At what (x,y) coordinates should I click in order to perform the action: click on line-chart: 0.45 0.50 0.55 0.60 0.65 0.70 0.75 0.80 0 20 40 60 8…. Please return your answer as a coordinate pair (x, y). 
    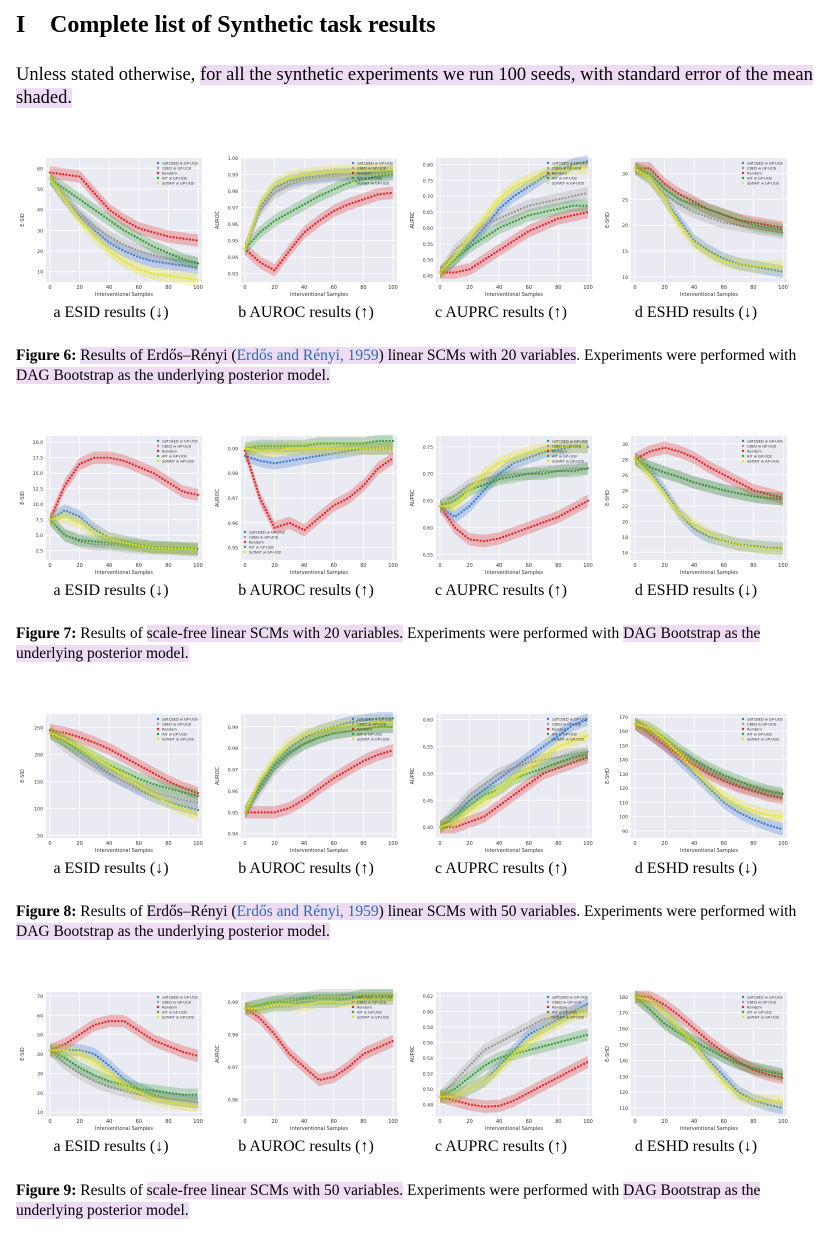
    Looking at the image, I should click on (501, 226).